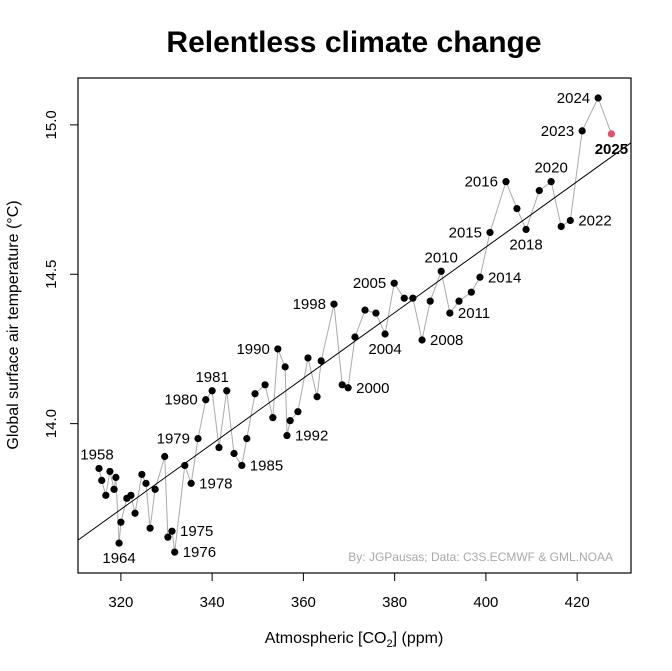  What do you see at coordinates (102, 480) in the screenshot?
I see `data-point-1959` at bounding box center [102, 480].